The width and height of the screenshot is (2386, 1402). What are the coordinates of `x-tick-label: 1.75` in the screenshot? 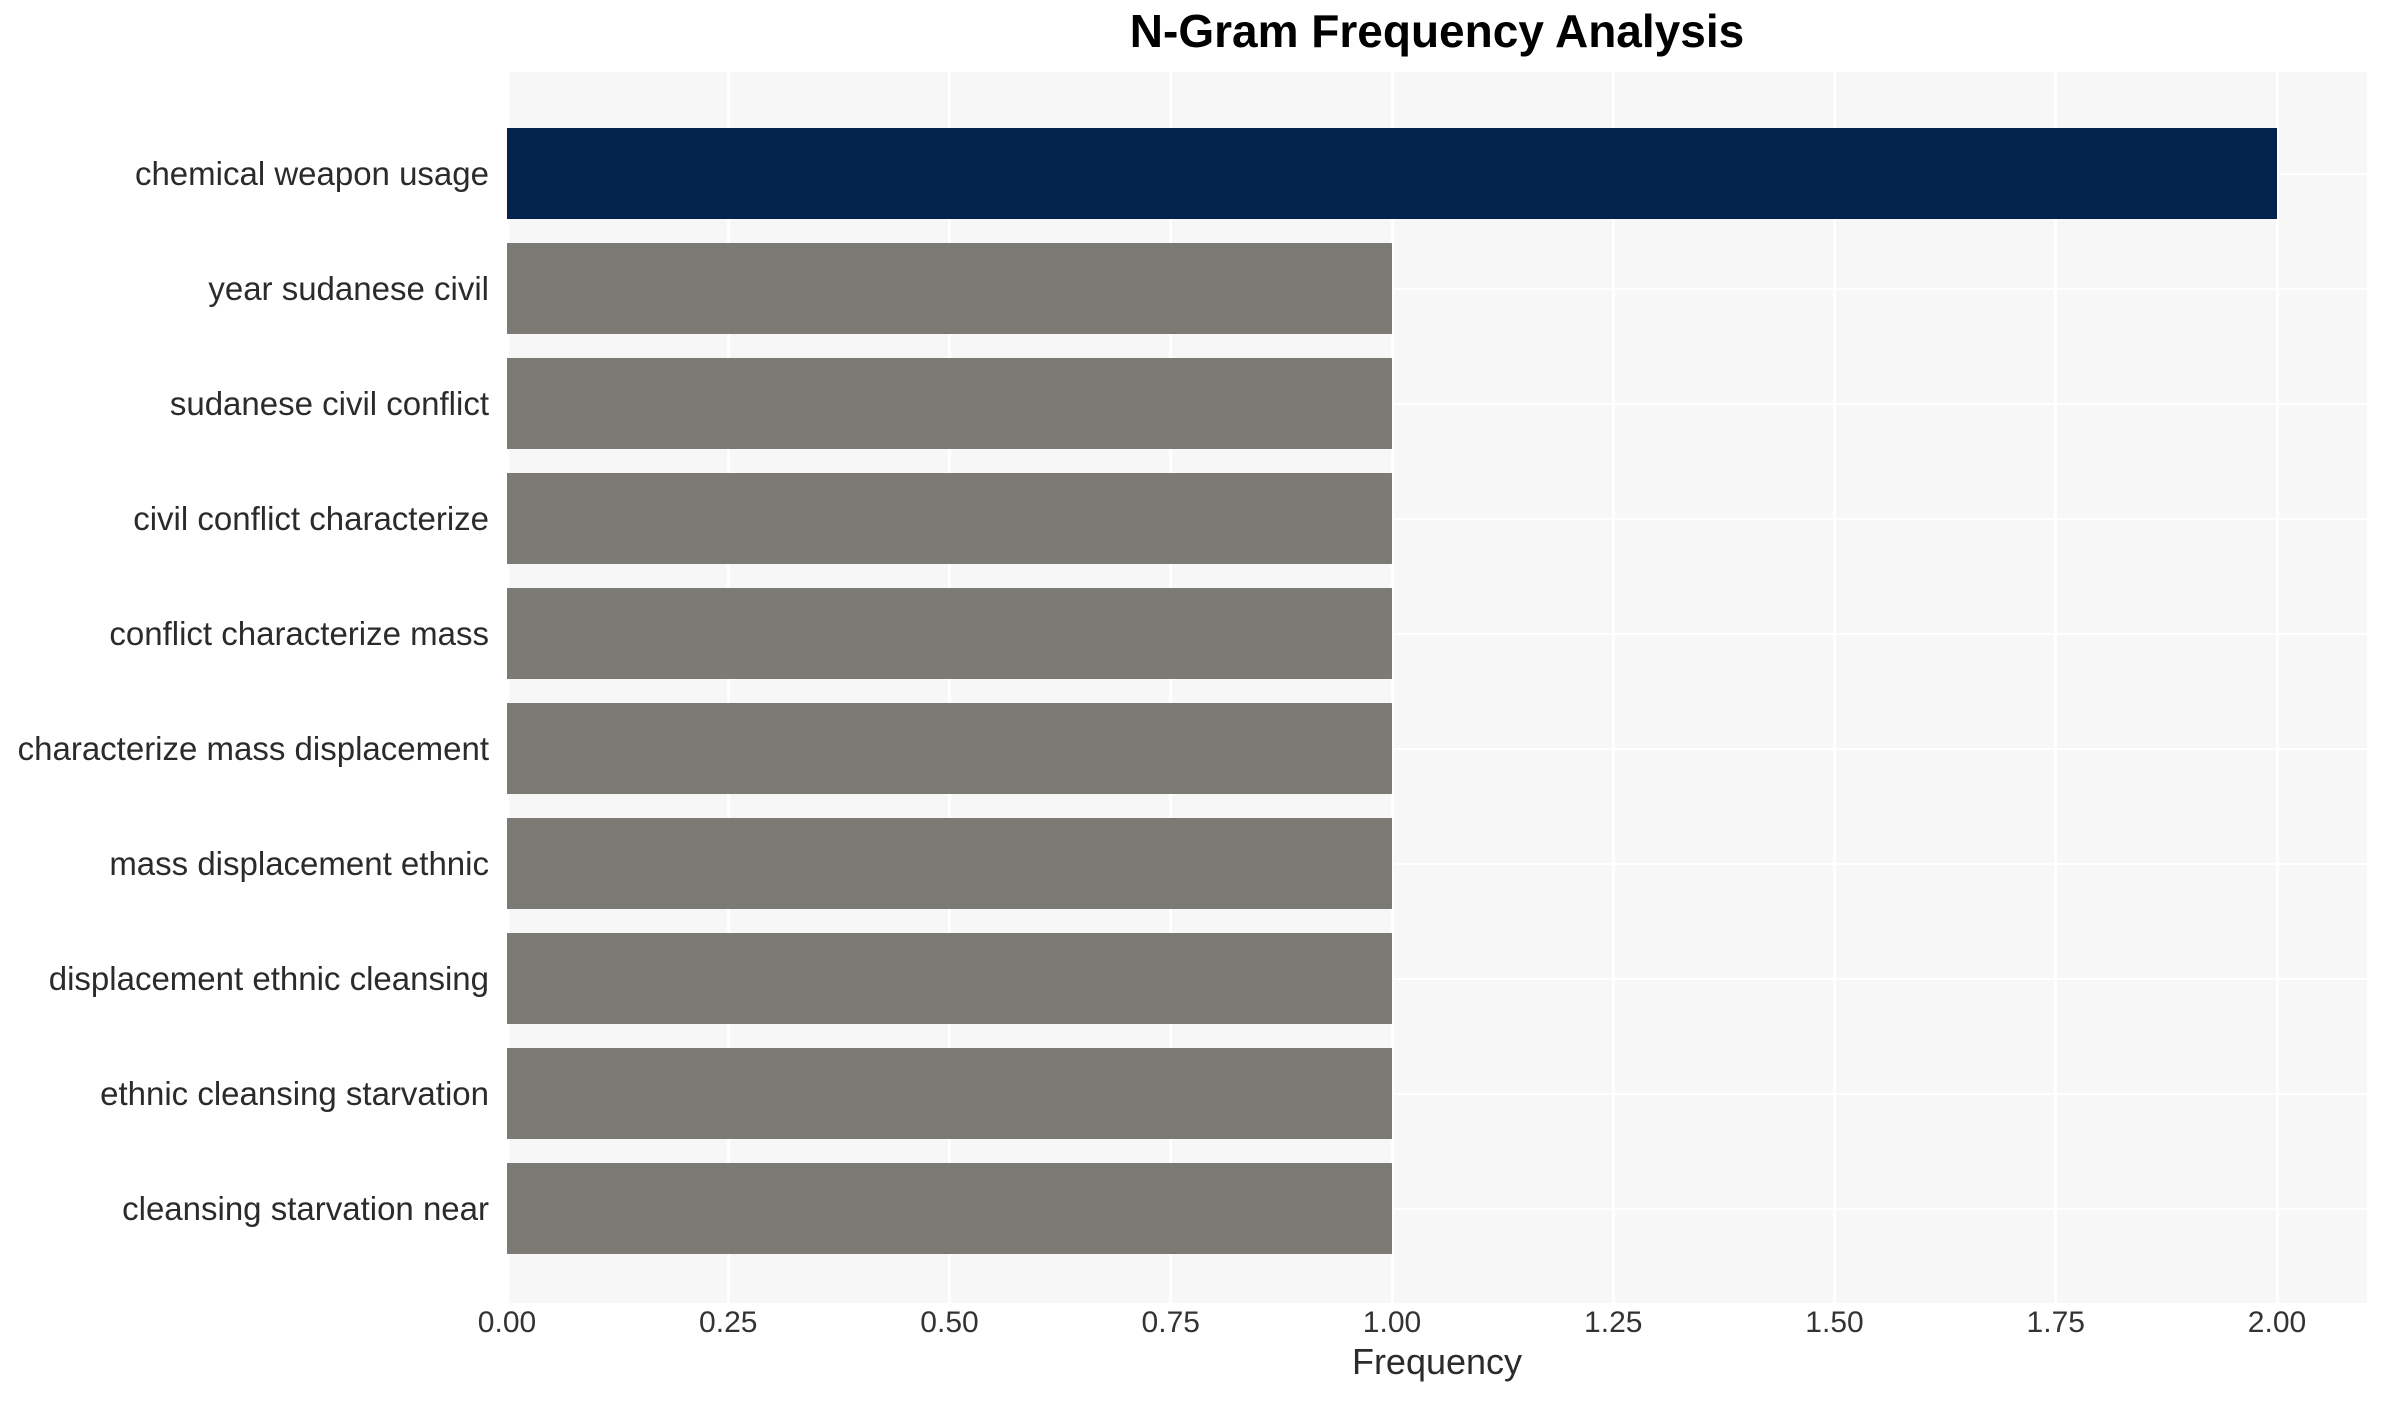 It's located at (2055, 1322).